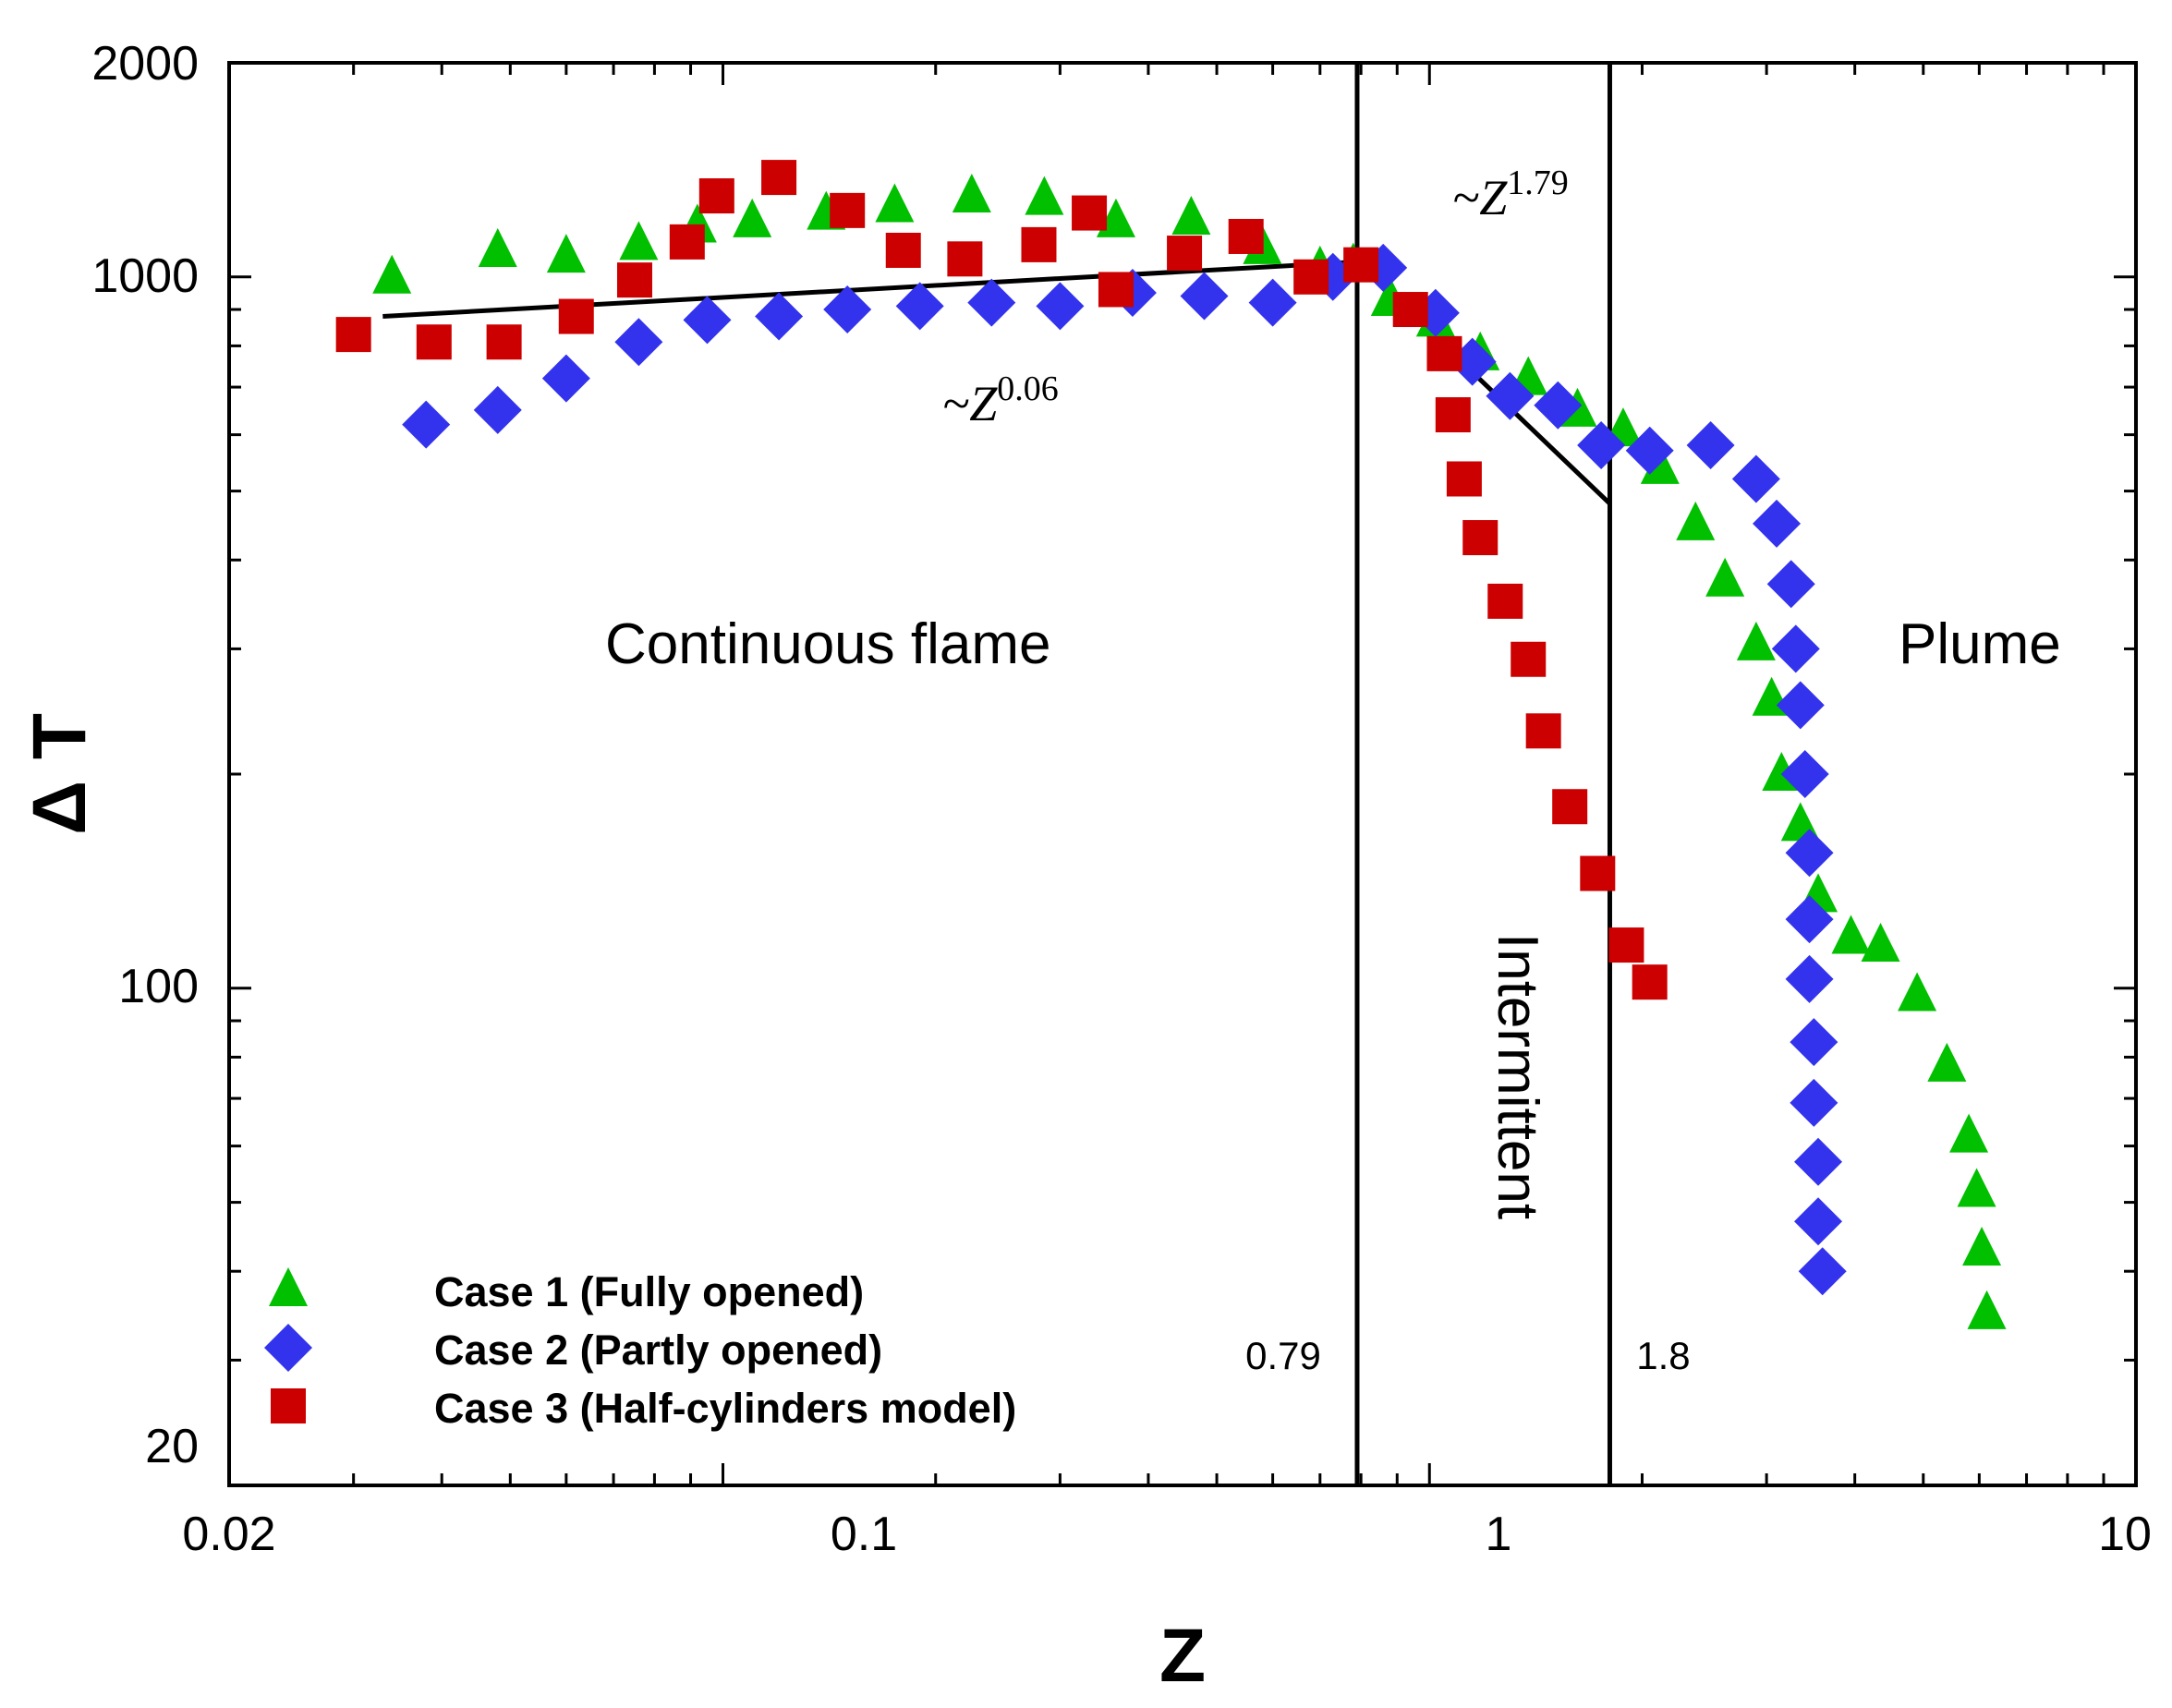 The image size is (2172, 1708). I want to click on fit-label-1: ~Z0.06, so click(1001, 400).